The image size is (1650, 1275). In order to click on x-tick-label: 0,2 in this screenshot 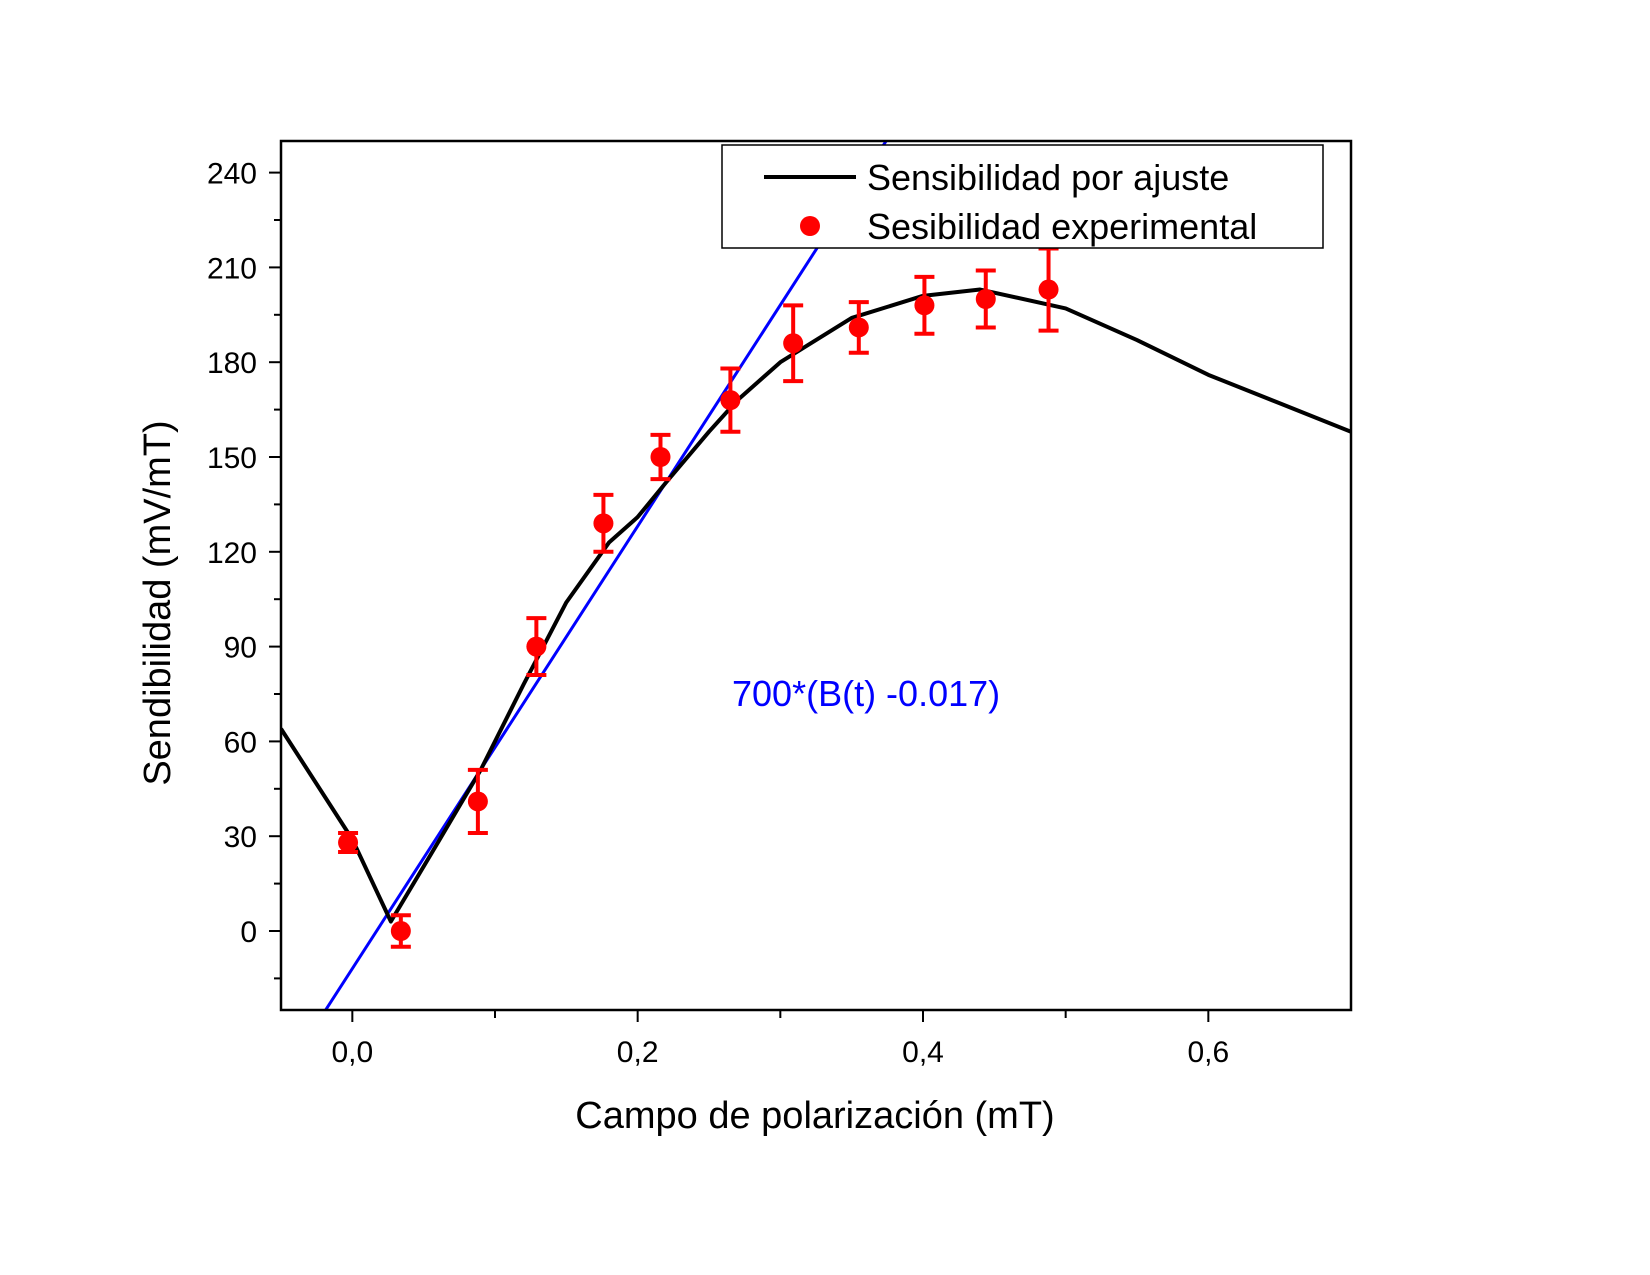, I will do `click(638, 1052)`.